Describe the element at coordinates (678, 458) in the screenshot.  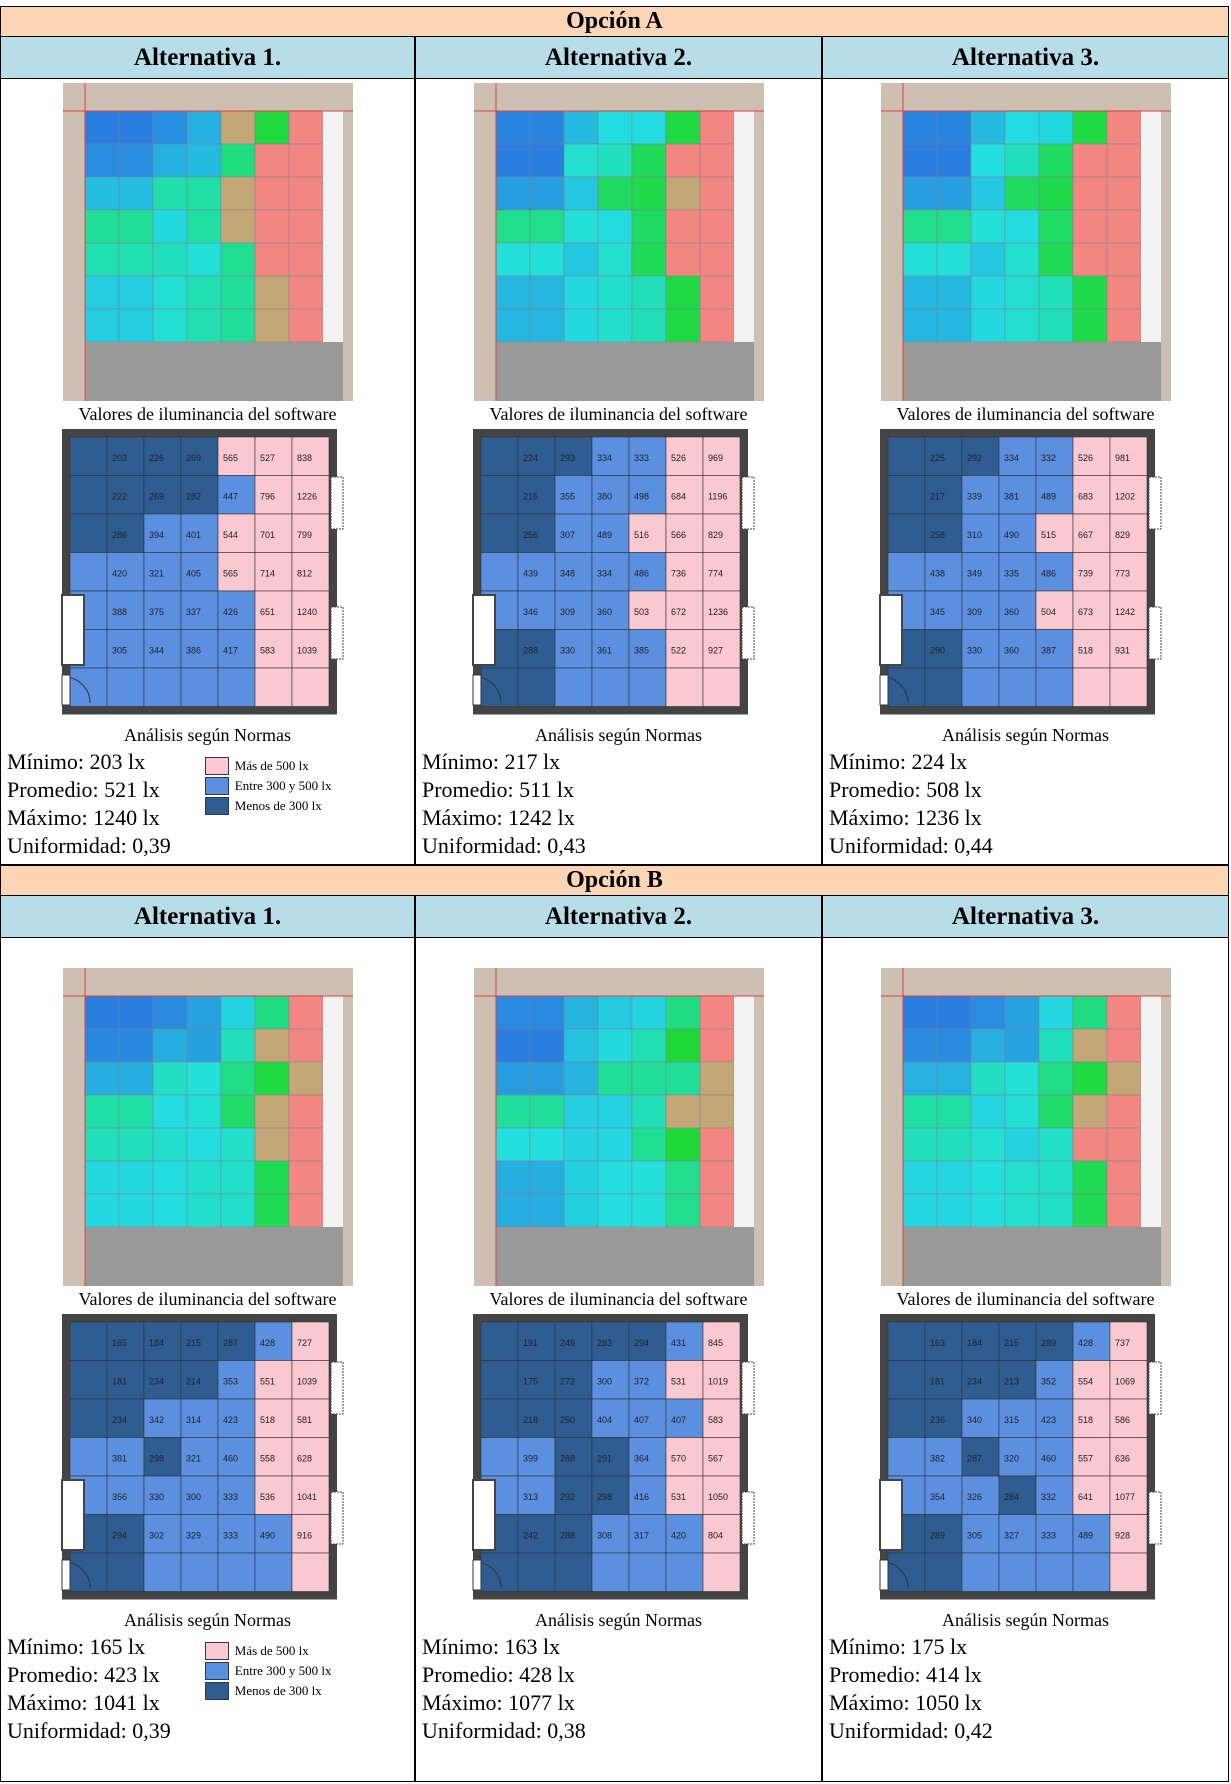
I see `plan-value: 526` at that location.